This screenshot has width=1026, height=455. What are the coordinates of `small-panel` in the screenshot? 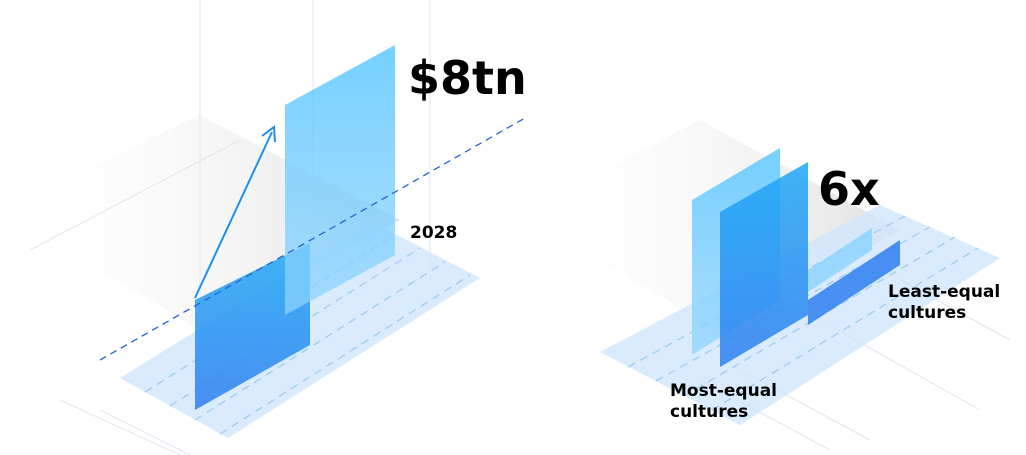 It's located at (252, 326).